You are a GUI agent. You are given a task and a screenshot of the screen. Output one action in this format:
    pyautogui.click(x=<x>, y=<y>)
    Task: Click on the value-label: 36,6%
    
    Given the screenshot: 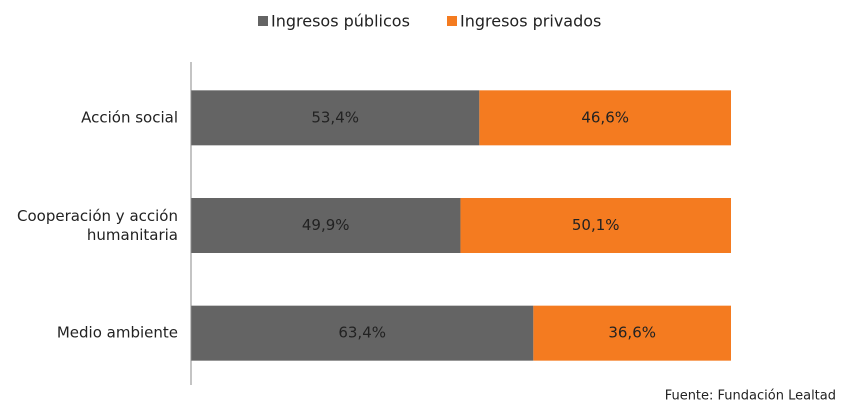 What is the action you would take?
    pyautogui.click(x=632, y=333)
    